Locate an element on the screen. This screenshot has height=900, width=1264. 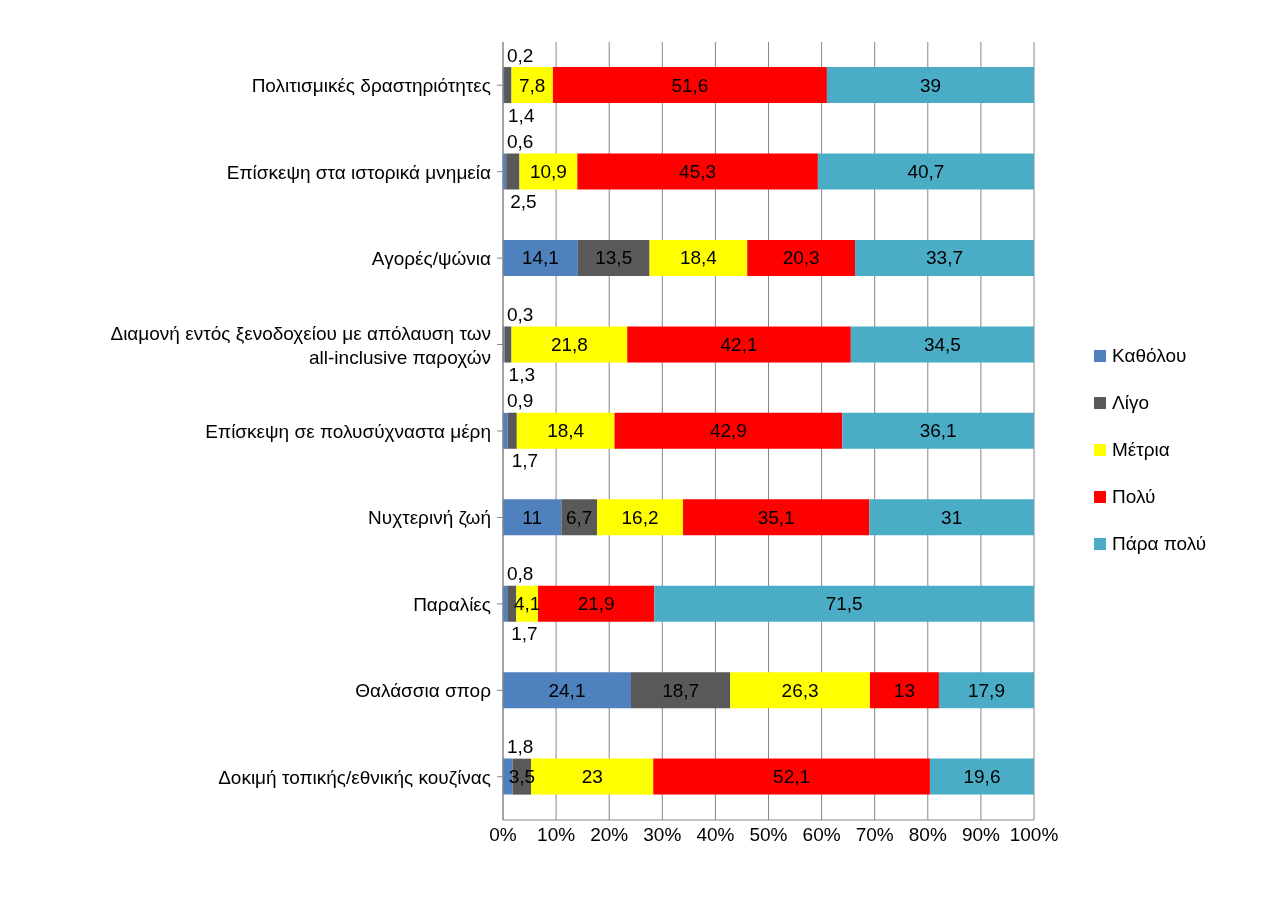
data-label: 11 is located at coordinates (532, 517).